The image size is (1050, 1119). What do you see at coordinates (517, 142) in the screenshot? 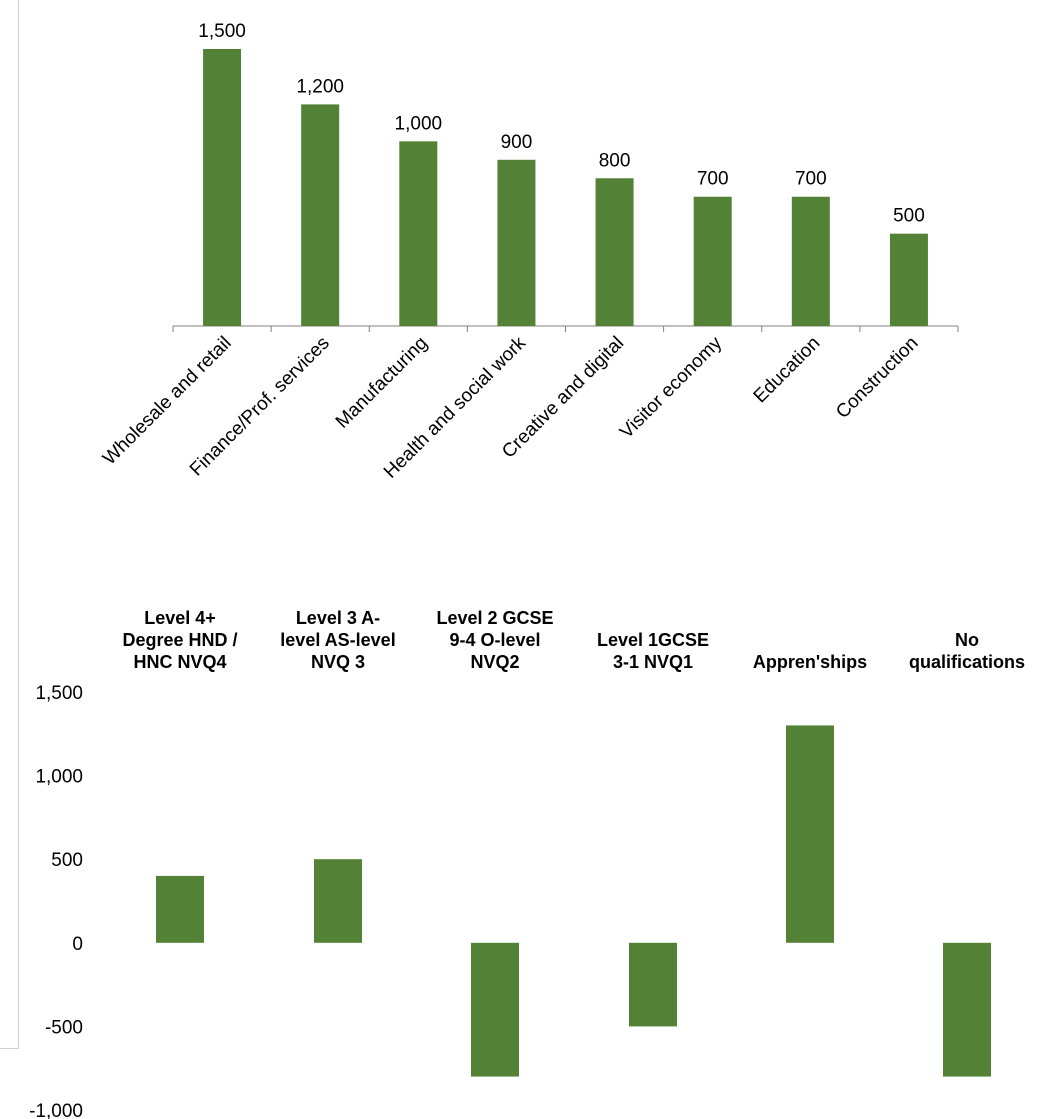
I see `data-label: 900` at bounding box center [517, 142].